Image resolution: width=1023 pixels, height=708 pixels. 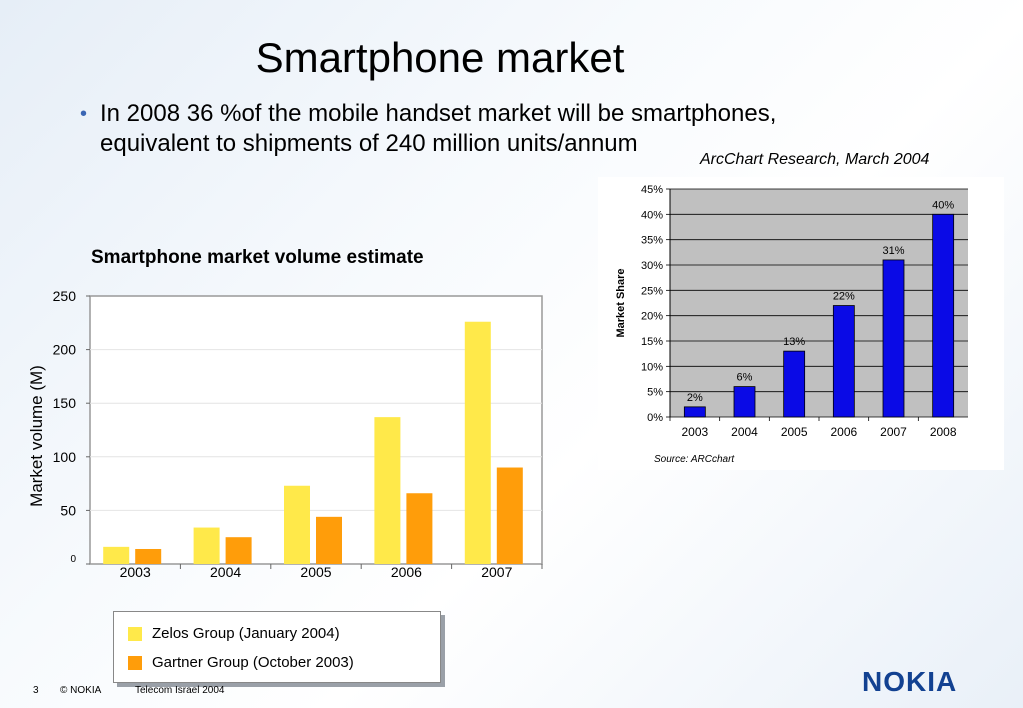 What do you see at coordinates (253, 662) in the screenshot?
I see `legend-label-gartner: Gartner Group (October 2003)` at bounding box center [253, 662].